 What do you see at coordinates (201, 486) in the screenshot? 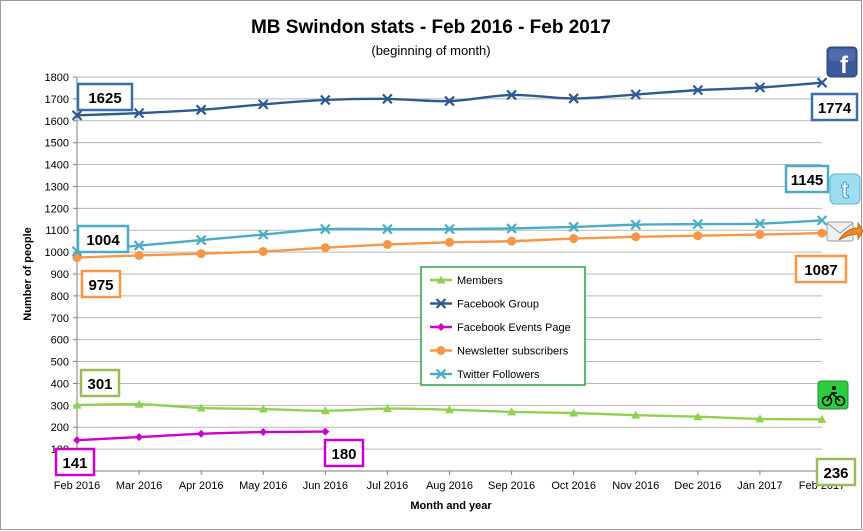
I see `x-tick-label: Apr 2016` at bounding box center [201, 486].